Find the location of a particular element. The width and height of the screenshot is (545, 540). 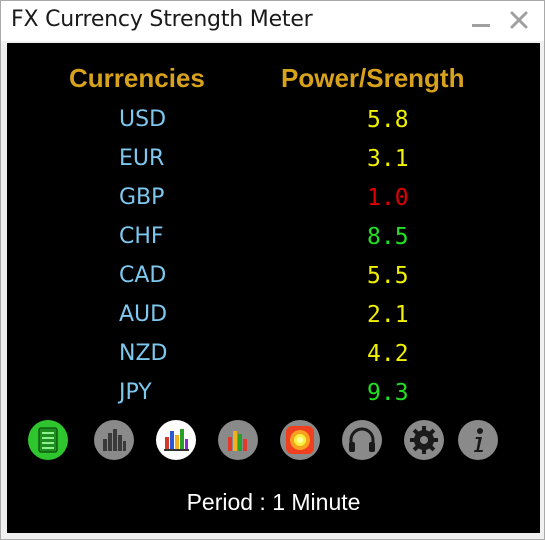

strength-value: 4.2 is located at coordinates (388, 354).